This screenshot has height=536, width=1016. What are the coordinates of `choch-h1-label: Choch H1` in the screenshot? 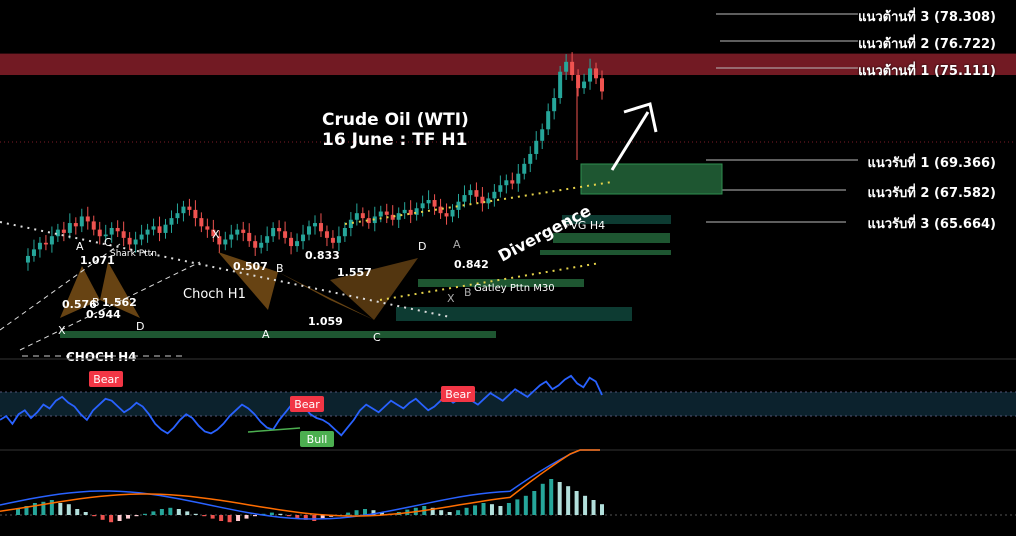 It's located at (214, 294).